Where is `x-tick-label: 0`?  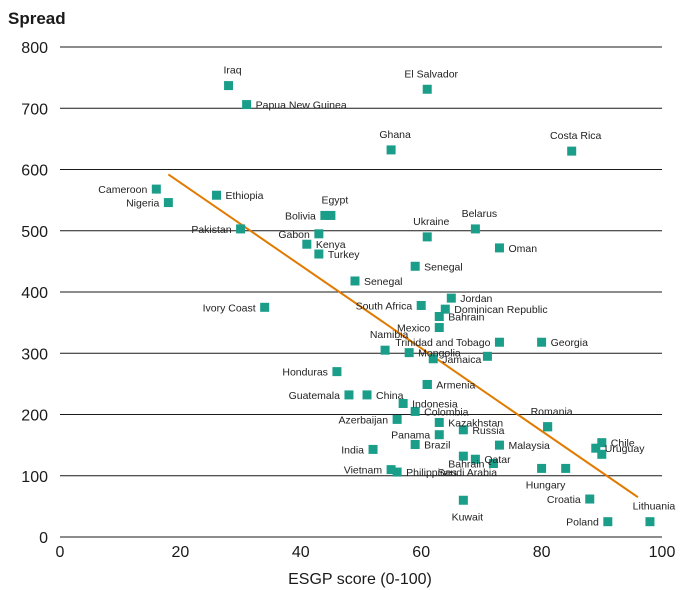
x-tick-label: 0 is located at coordinates (60, 552).